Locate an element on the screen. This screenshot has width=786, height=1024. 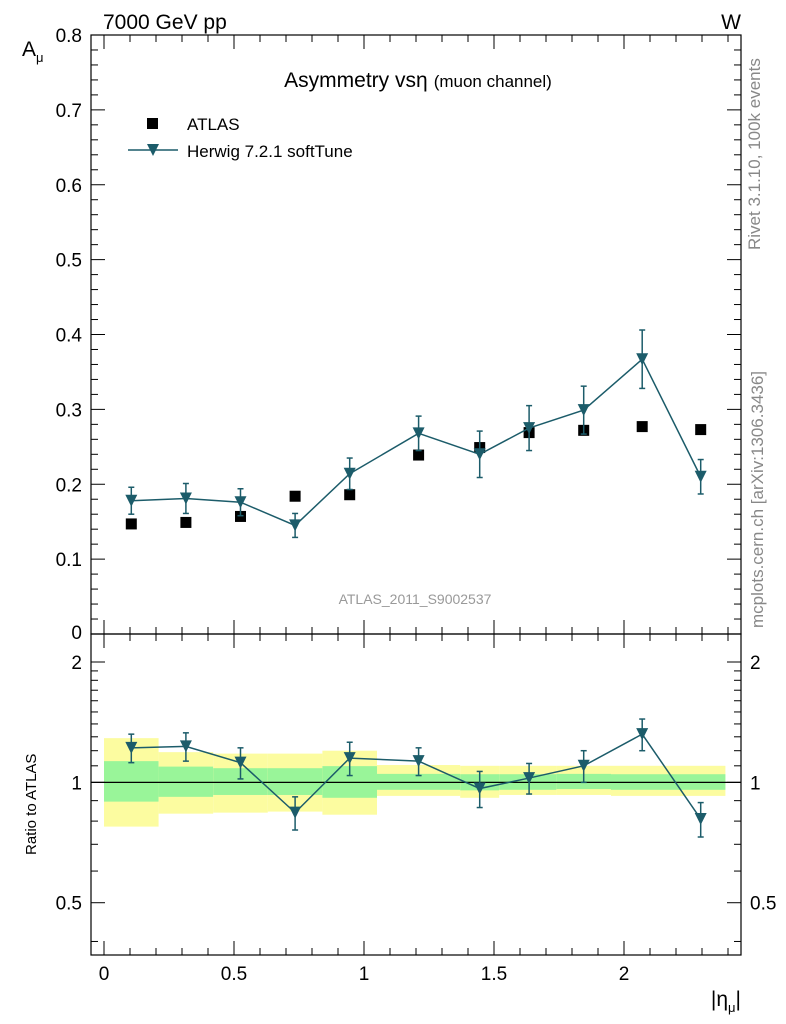
legend-marker-atlas is located at coordinates (152, 123).